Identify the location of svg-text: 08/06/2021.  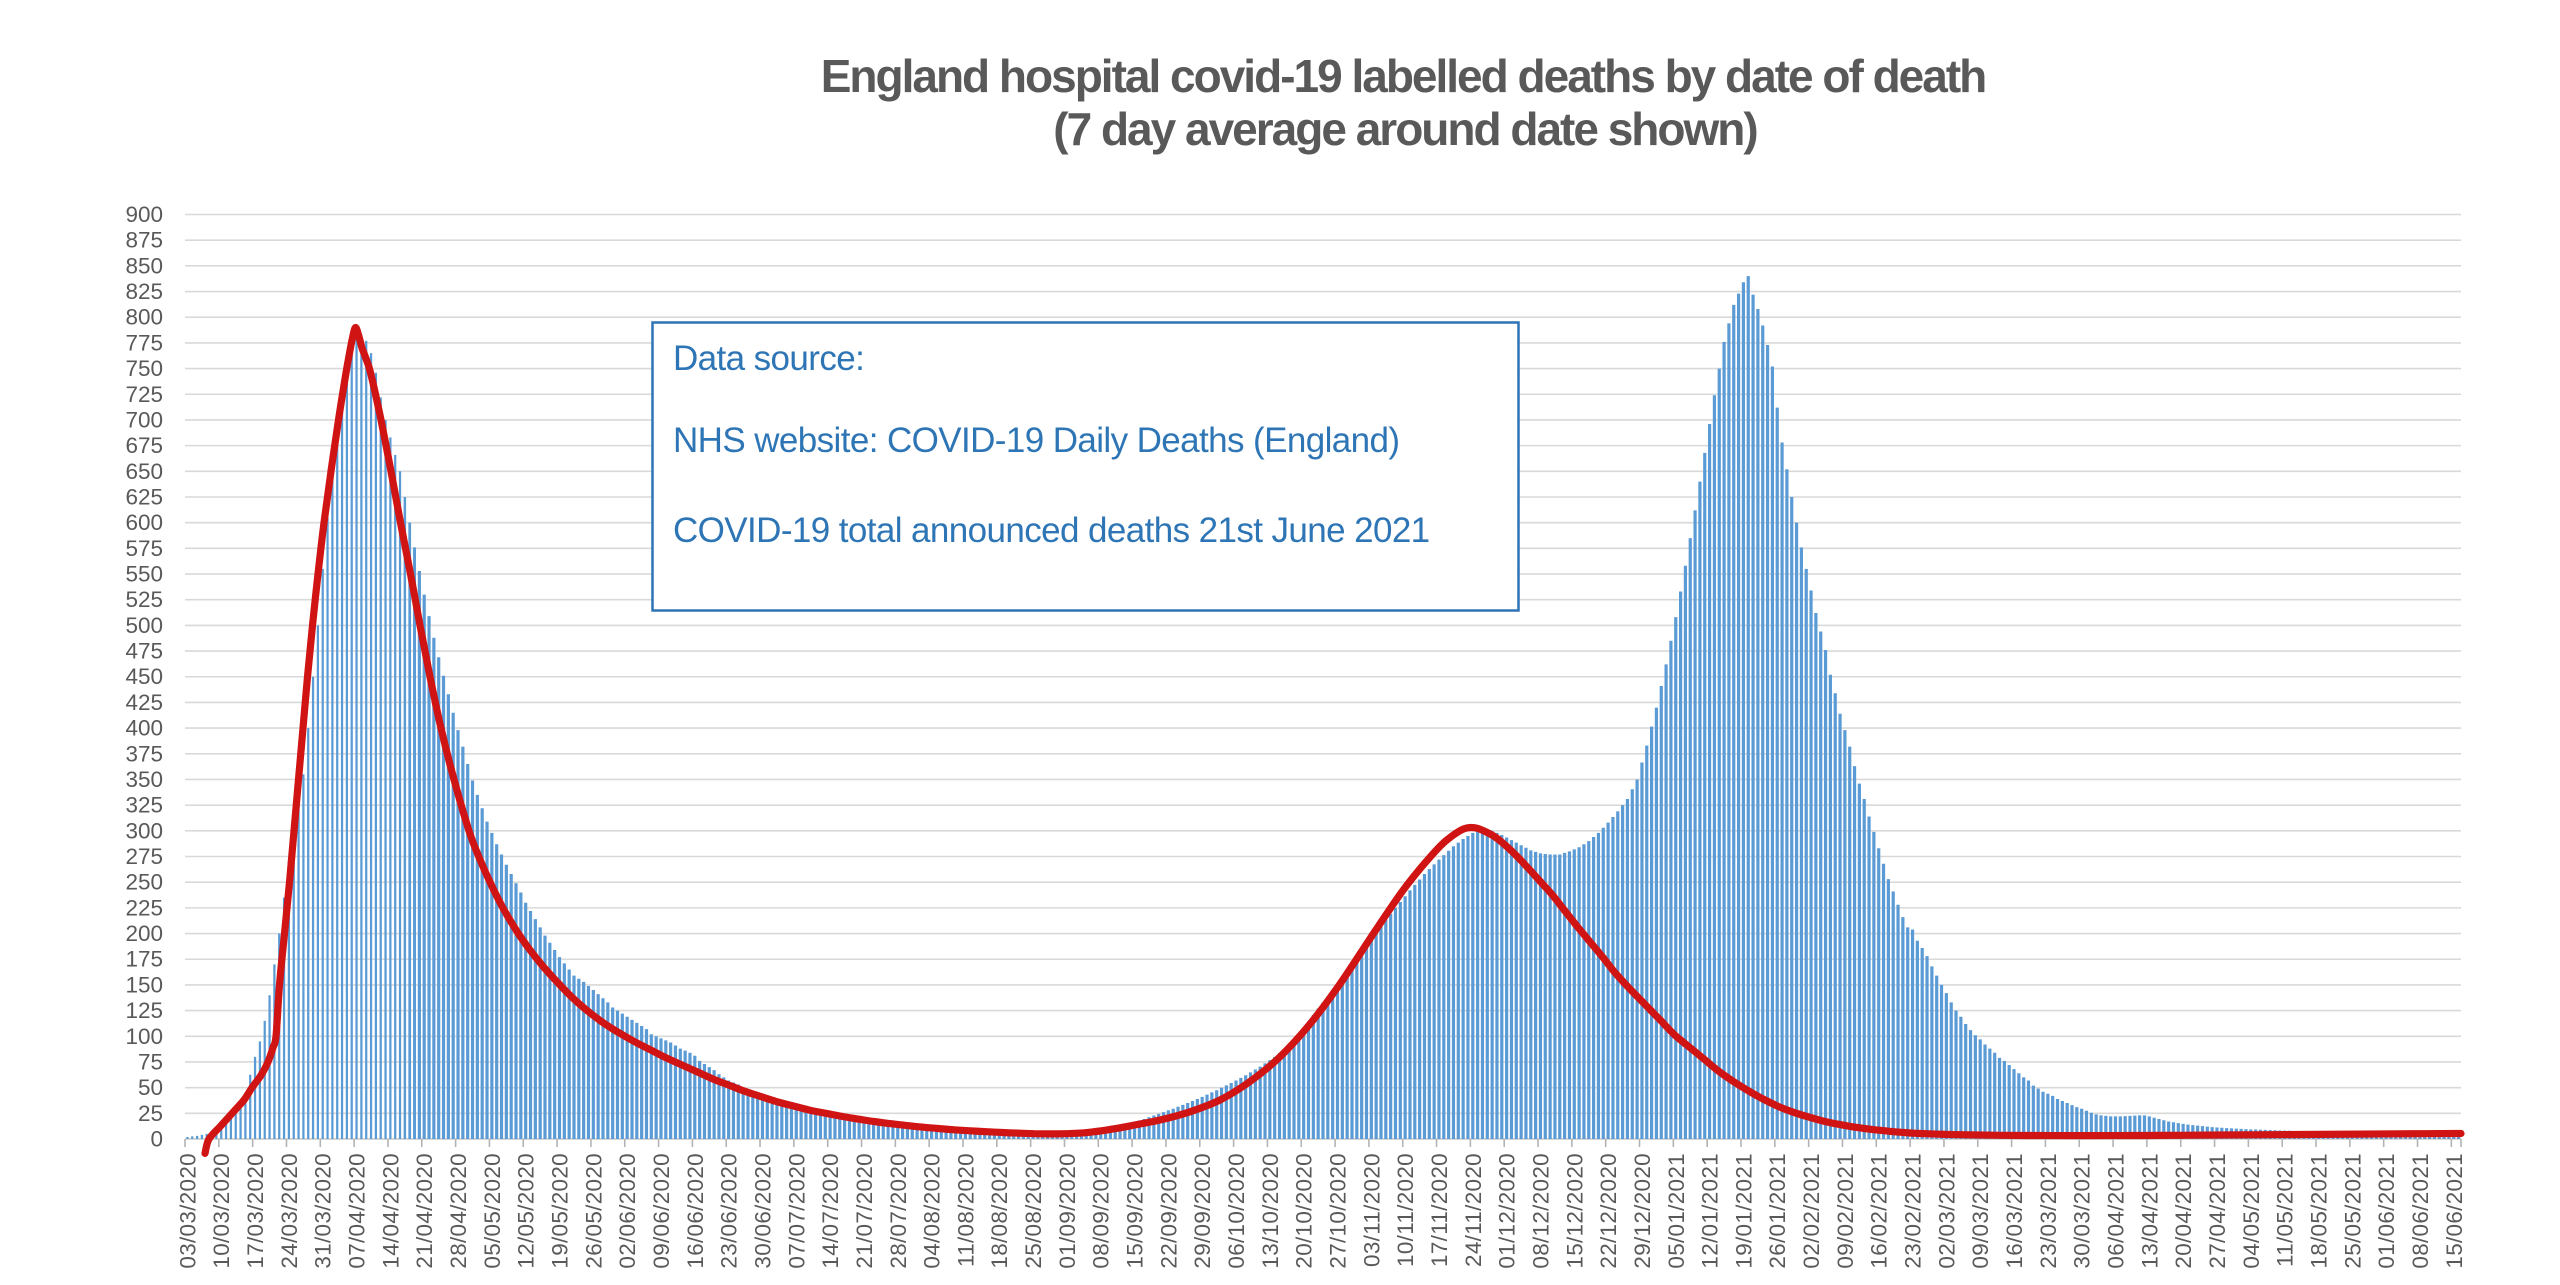
(2420, 1211).